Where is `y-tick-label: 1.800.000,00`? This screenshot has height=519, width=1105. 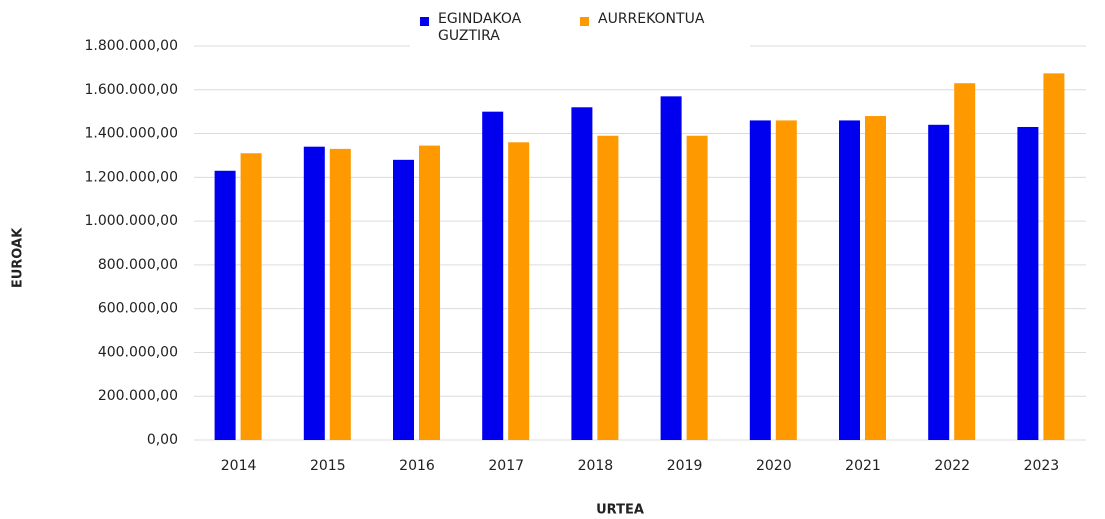
y-tick-label: 1.800.000,00 is located at coordinates (131, 46).